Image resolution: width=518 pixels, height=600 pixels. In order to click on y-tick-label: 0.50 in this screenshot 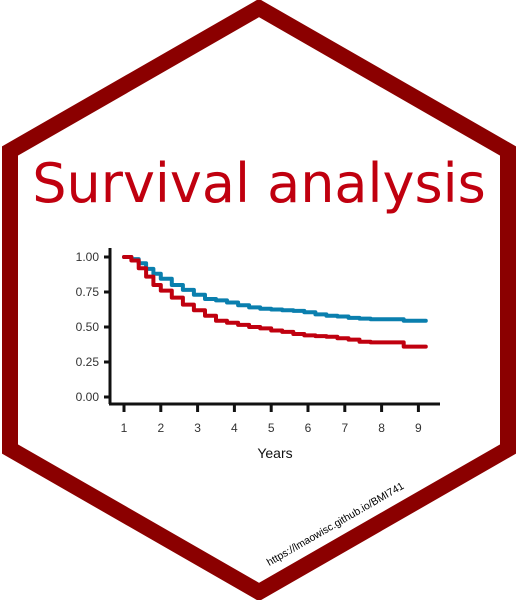, I will do `click(88, 327)`.